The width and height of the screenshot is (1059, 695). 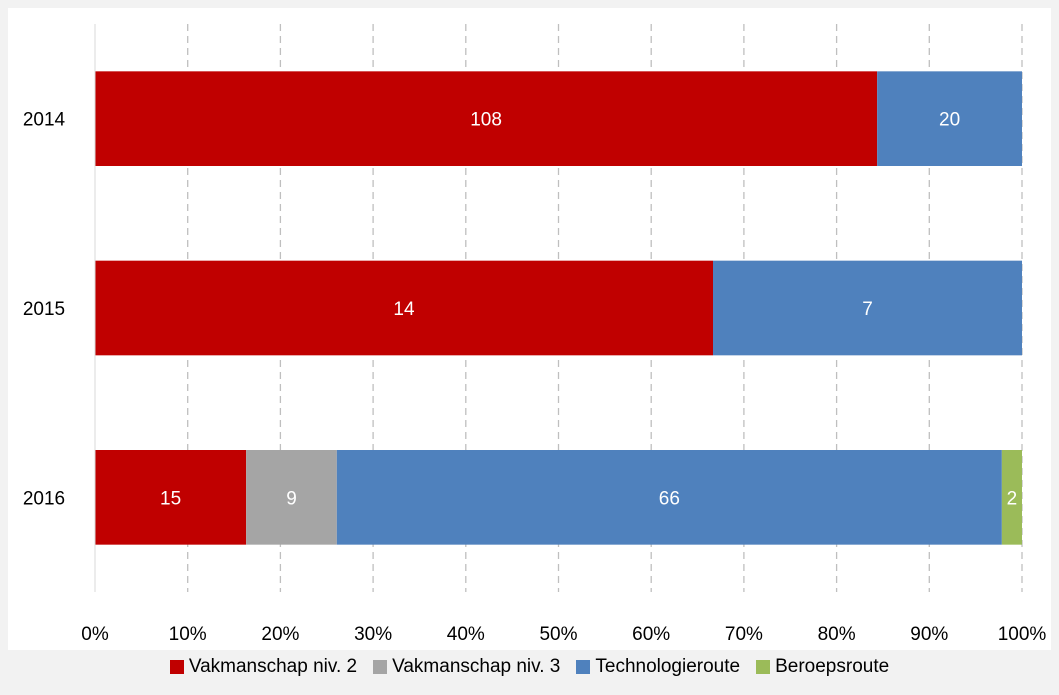 I want to click on legend-item: Beroepsroute, so click(x=822, y=667).